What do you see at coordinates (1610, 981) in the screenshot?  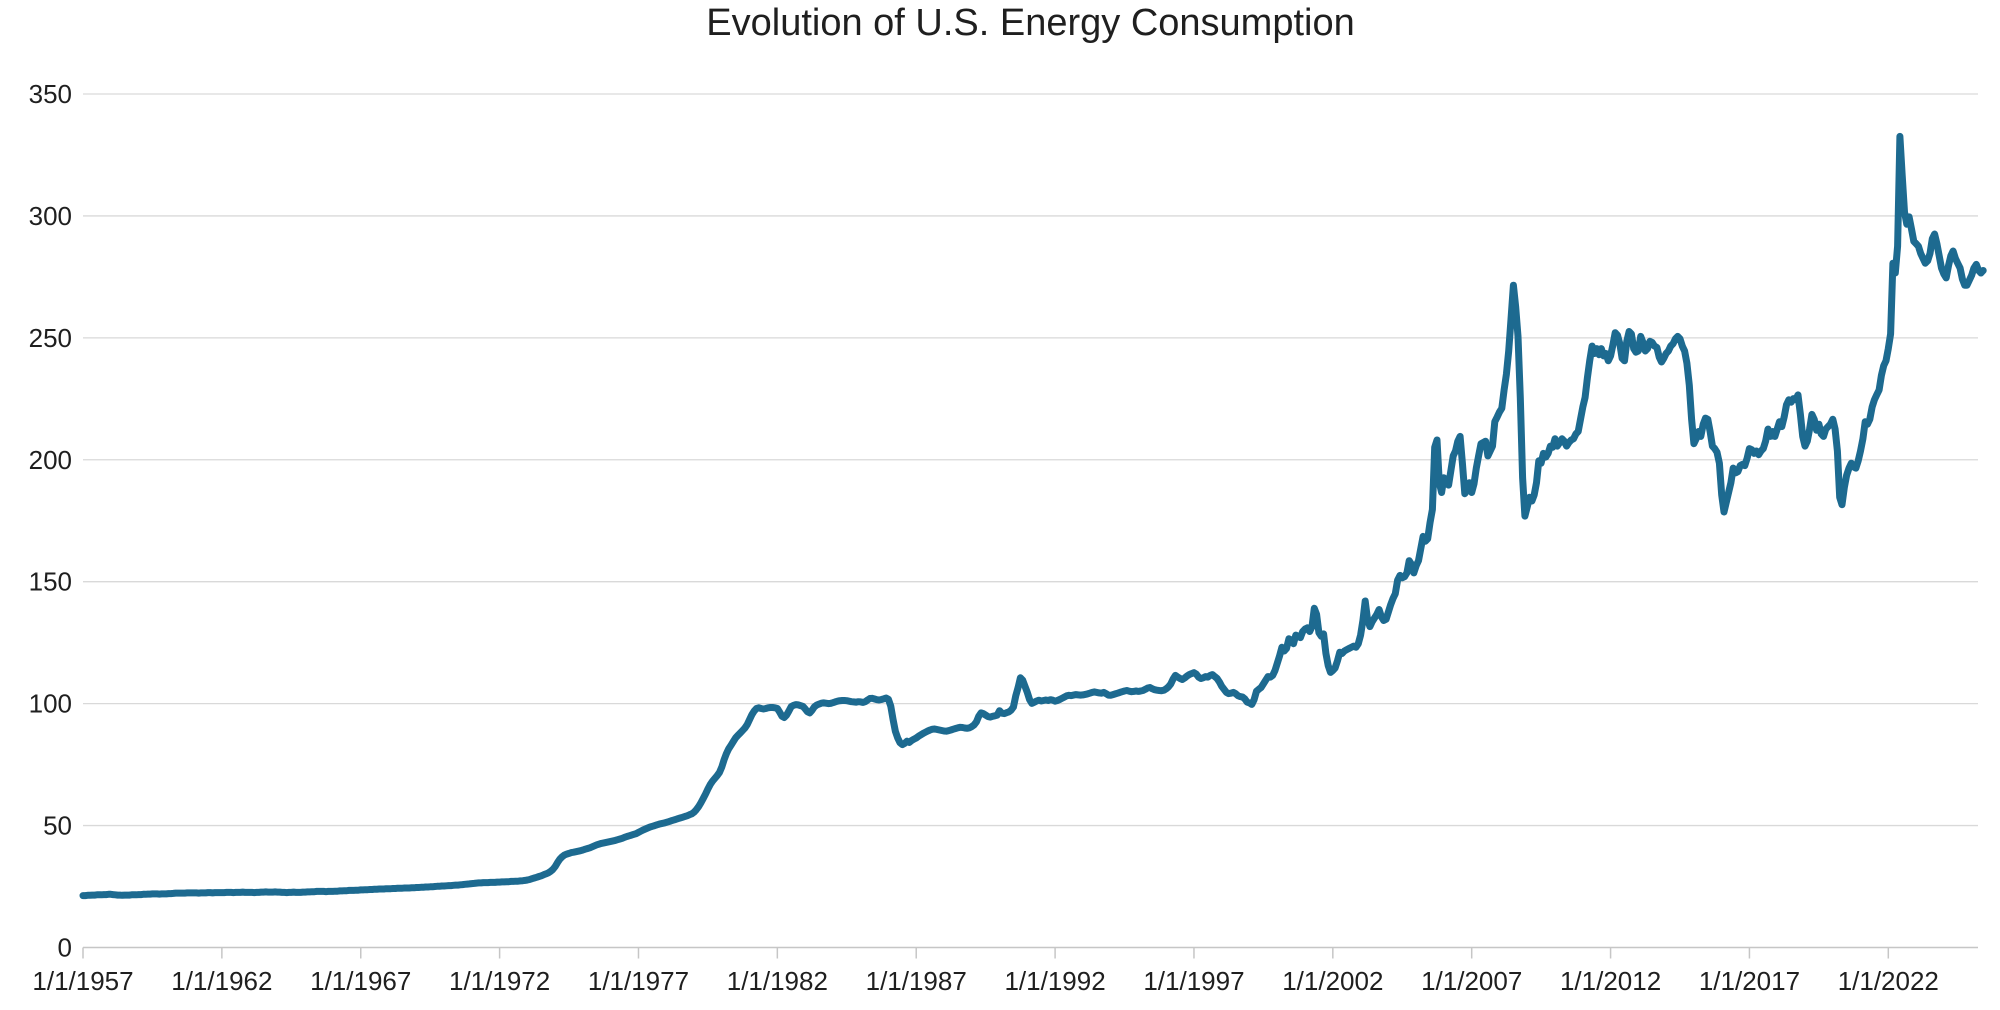 I see `x-tick-label: 1/1/2012` at bounding box center [1610, 981].